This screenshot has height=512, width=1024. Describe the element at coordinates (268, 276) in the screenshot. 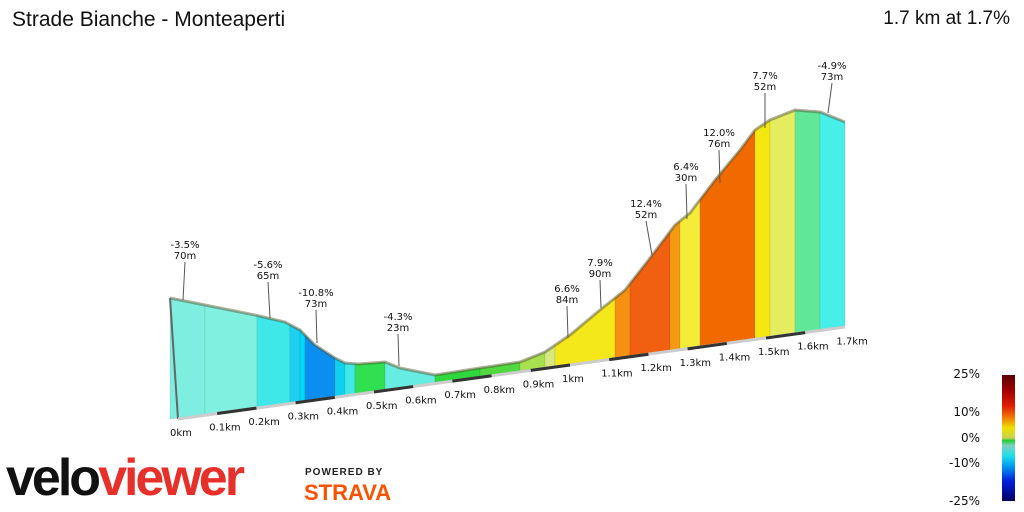

I see `segment-length-label: 65m` at that location.